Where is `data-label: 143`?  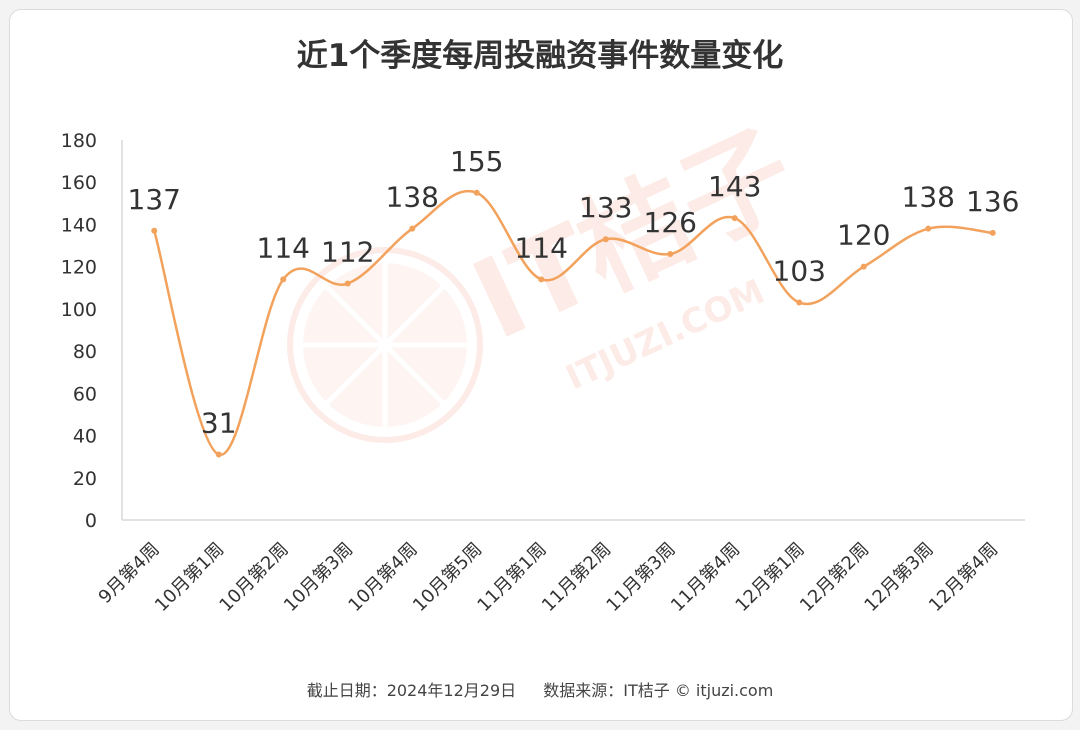 data-label: 143 is located at coordinates (734, 186).